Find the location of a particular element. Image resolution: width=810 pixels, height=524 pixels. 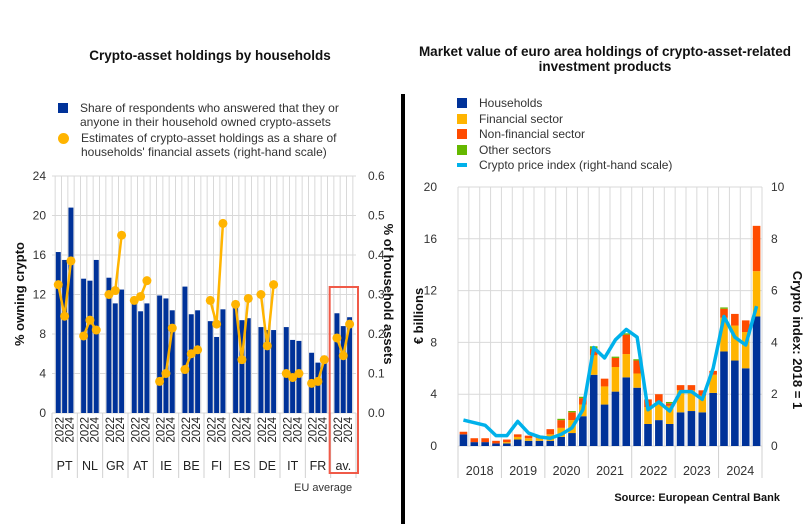

category-label: ES is located at coordinates (242, 466).